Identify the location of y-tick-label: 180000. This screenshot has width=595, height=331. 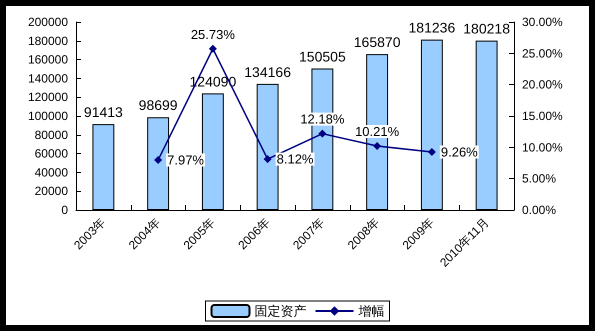
(48, 41).